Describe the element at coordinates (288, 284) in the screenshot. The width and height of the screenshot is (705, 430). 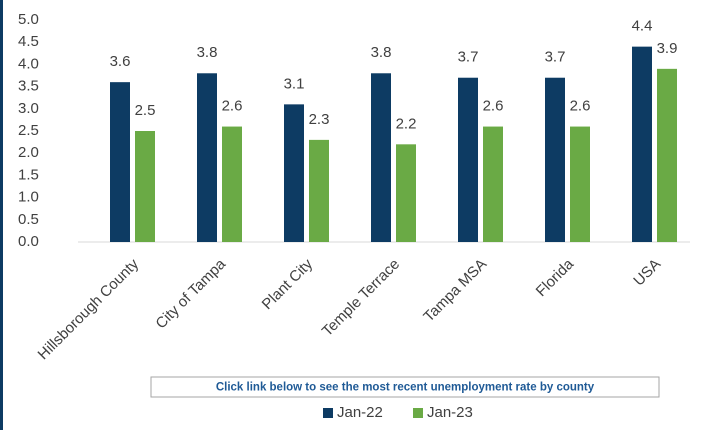
I see `x-tick-label: Plant City` at that location.